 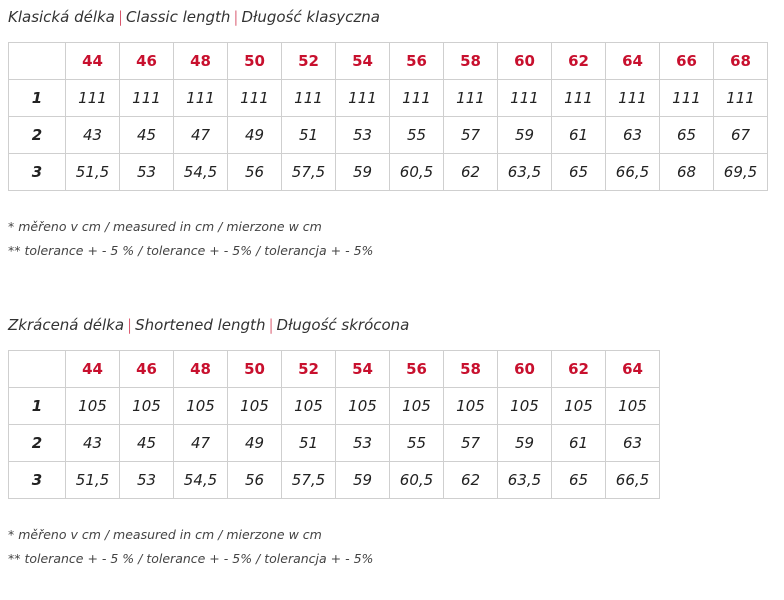 I want to click on size-header: 48, so click(x=200, y=61).